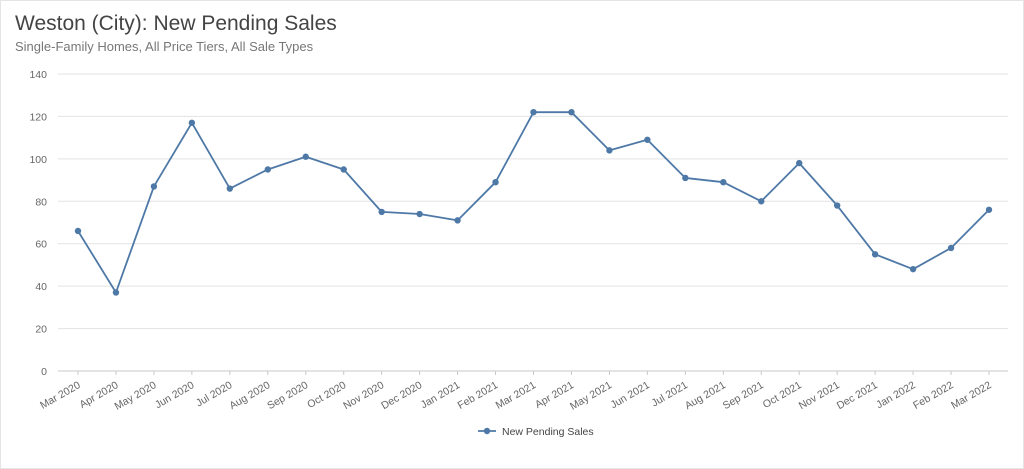 The height and width of the screenshot is (469, 1024). What do you see at coordinates (441, 395) in the screenshot?
I see `x-tick-label: Jan 2021` at bounding box center [441, 395].